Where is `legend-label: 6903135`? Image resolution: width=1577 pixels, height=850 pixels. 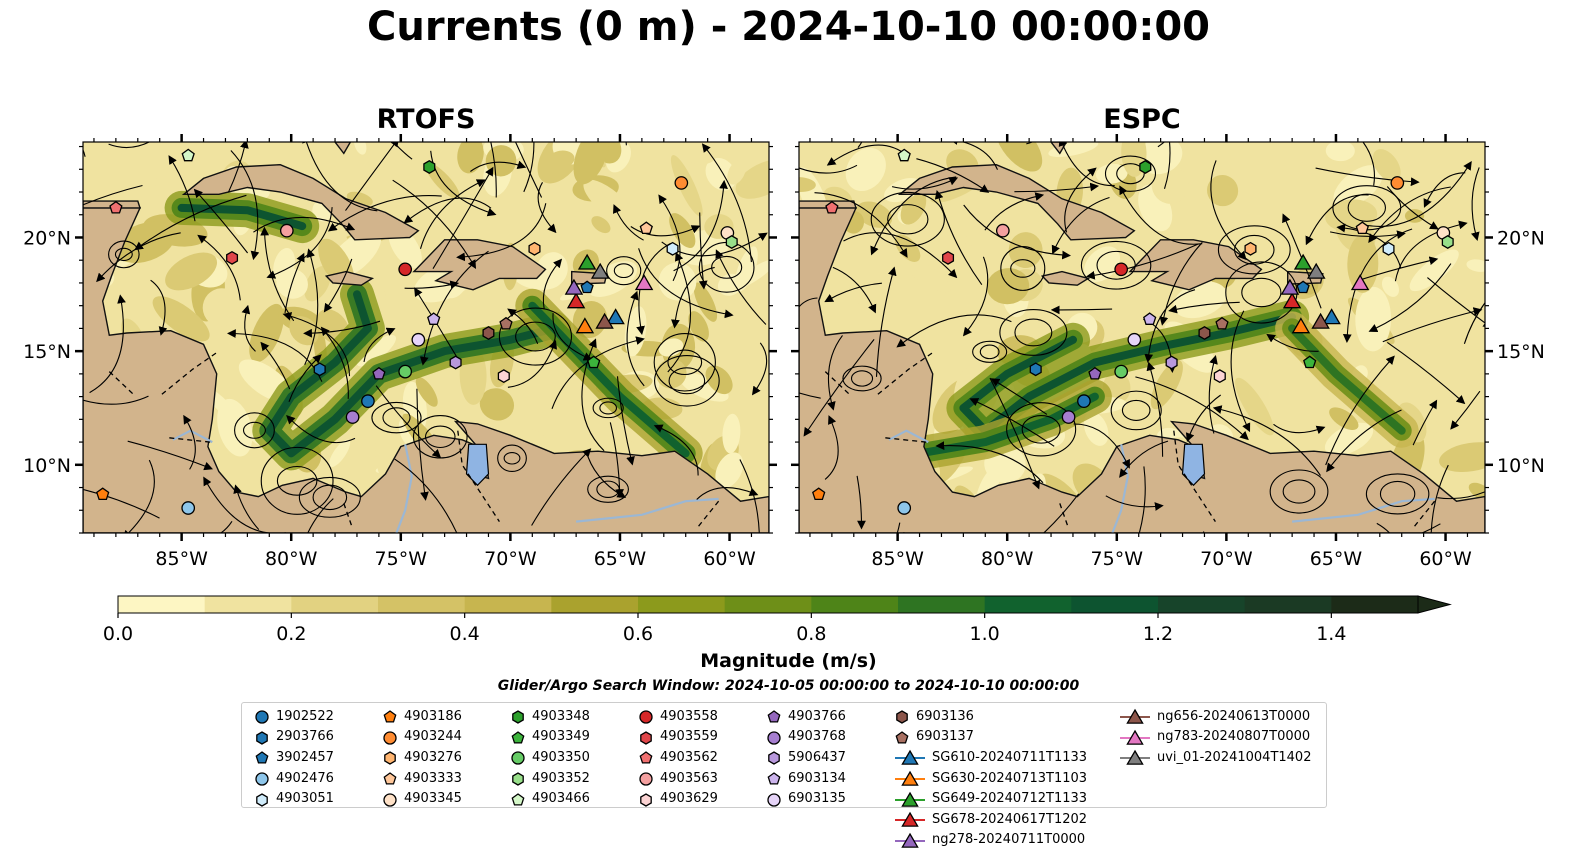 legend-label: 6903135 is located at coordinates (817, 799).